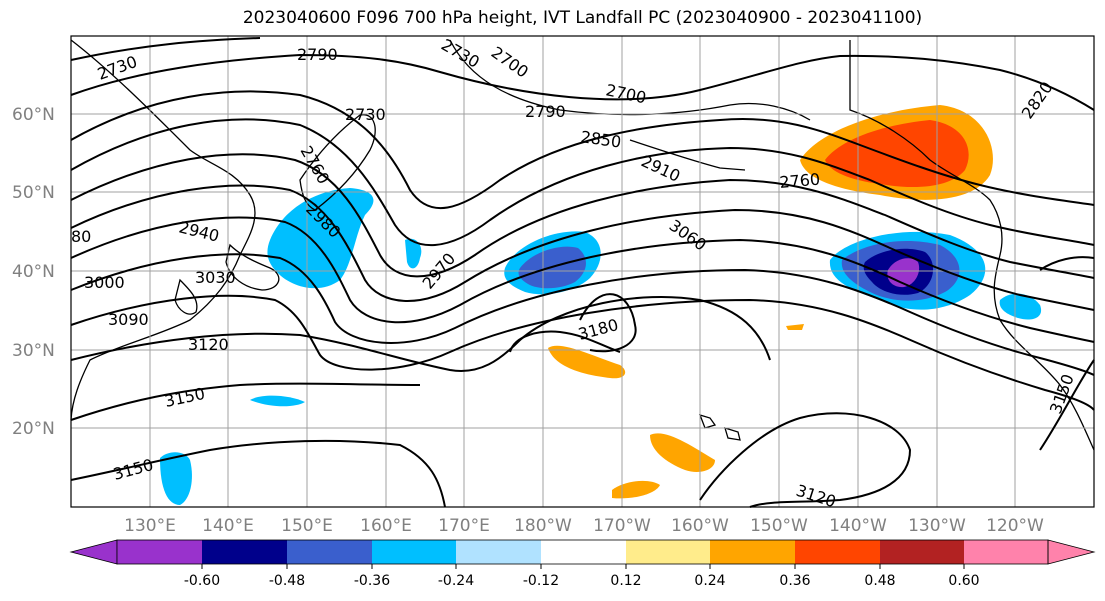 Image resolution: width=1105 pixels, height=601 pixels. What do you see at coordinates (228, 526) in the screenshot?
I see `lon-label: 140°E` at bounding box center [228, 526].